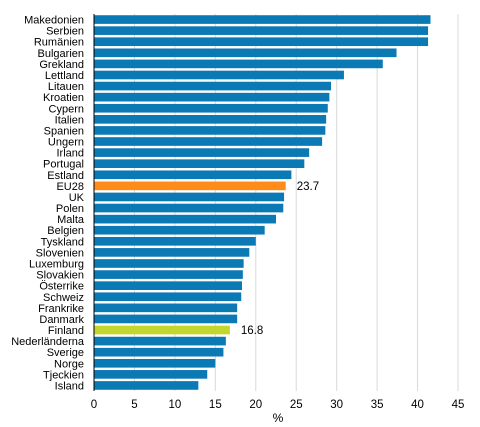  What do you see at coordinates (174, 405) in the screenshot?
I see `x-tick-label: 10` at bounding box center [174, 405].